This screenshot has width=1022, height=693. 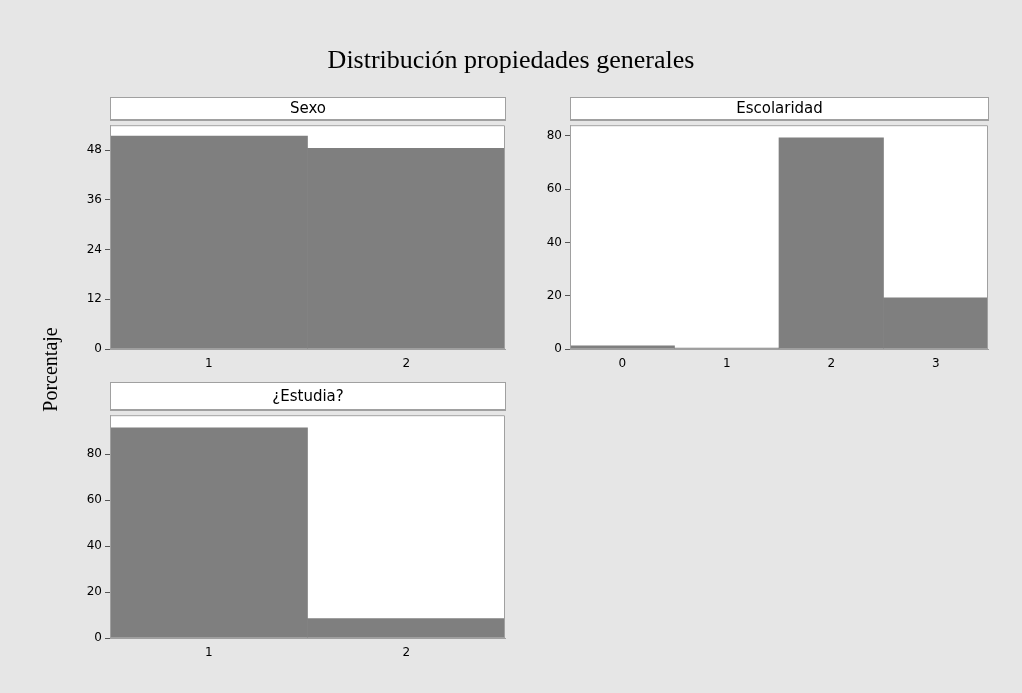 I want to click on y-axis-title: Porcentaje, so click(x=50, y=370).